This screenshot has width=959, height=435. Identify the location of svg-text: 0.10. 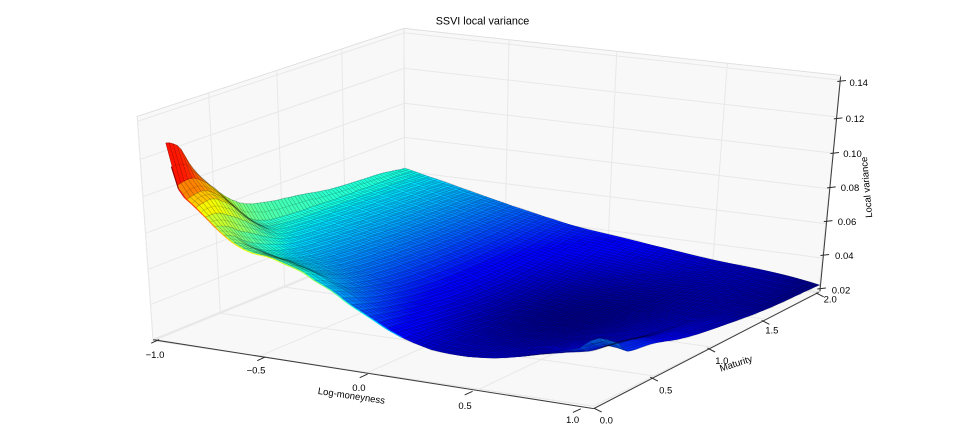
(852, 154).